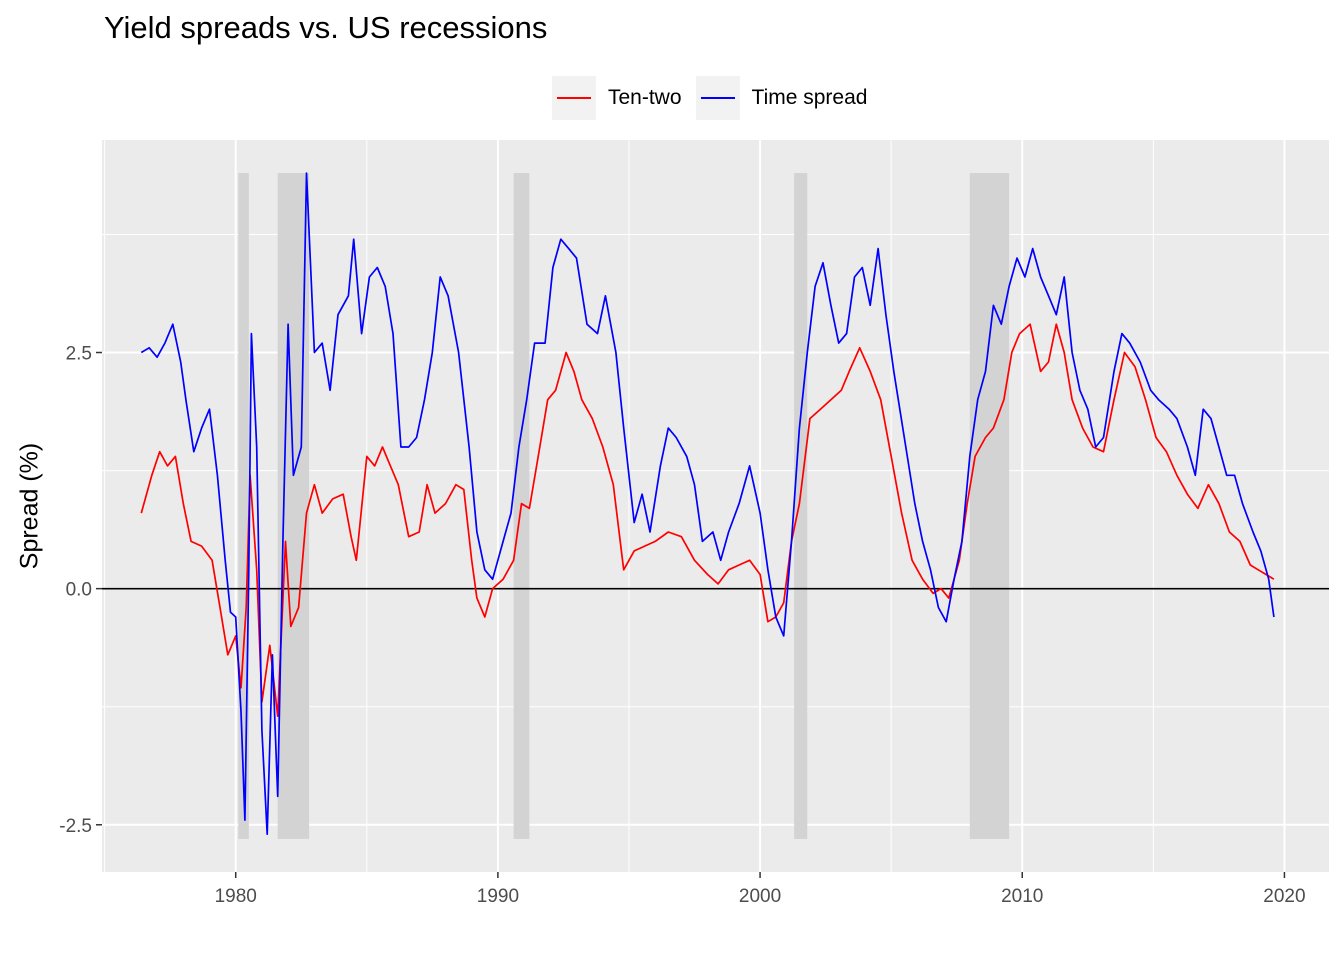 Image resolution: width=1344 pixels, height=960 pixels. What do you see at coordinates (79, 354) in the screenshot?
I see `y-tick-label: 2.5` at bounding box center [79, 354].